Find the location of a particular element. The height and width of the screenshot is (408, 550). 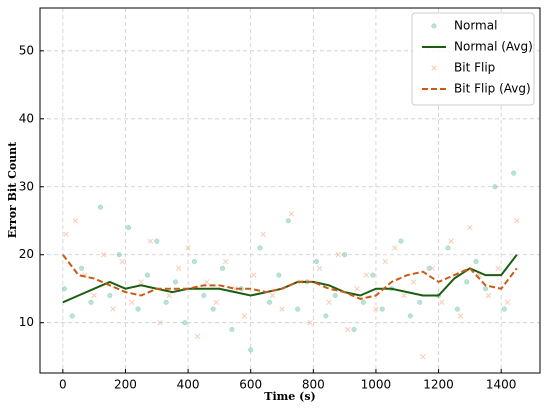

legend-box is located at coordinates (473, 59).